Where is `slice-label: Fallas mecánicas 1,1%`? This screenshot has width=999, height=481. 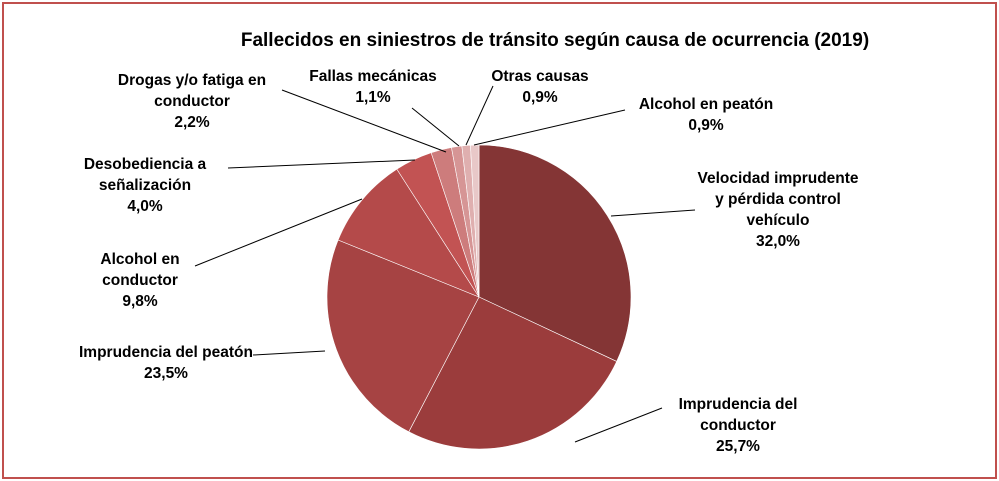
slice-label: Fallas mecánicas 1,1% is located at coordinates (373, 87).